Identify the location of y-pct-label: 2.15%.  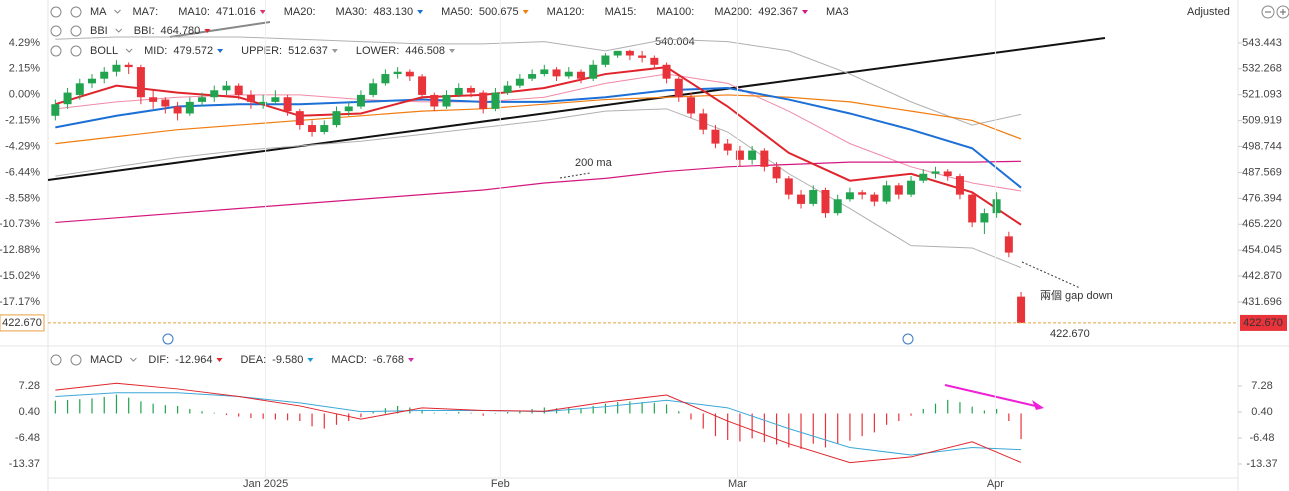
(24, 69).